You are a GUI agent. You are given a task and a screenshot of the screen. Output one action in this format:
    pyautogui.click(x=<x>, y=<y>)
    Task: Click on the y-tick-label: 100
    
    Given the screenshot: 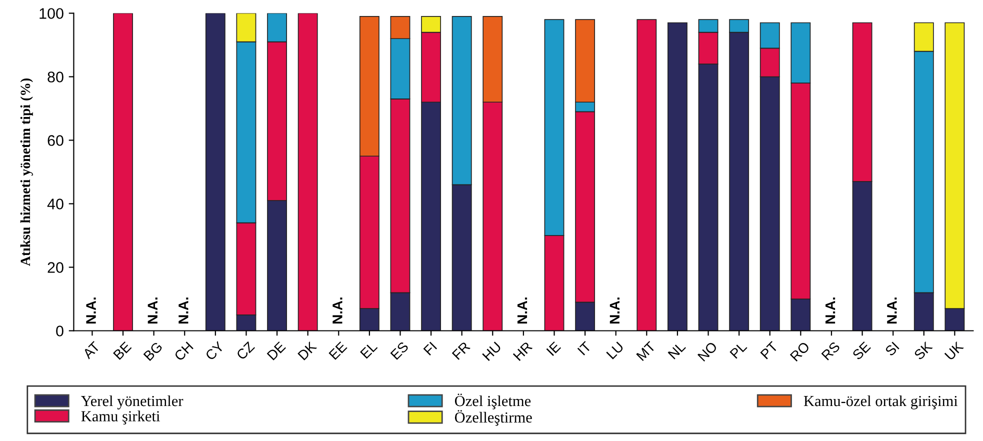 What is the action you would take?
    pyautogui.click(x=52, y=13)
    